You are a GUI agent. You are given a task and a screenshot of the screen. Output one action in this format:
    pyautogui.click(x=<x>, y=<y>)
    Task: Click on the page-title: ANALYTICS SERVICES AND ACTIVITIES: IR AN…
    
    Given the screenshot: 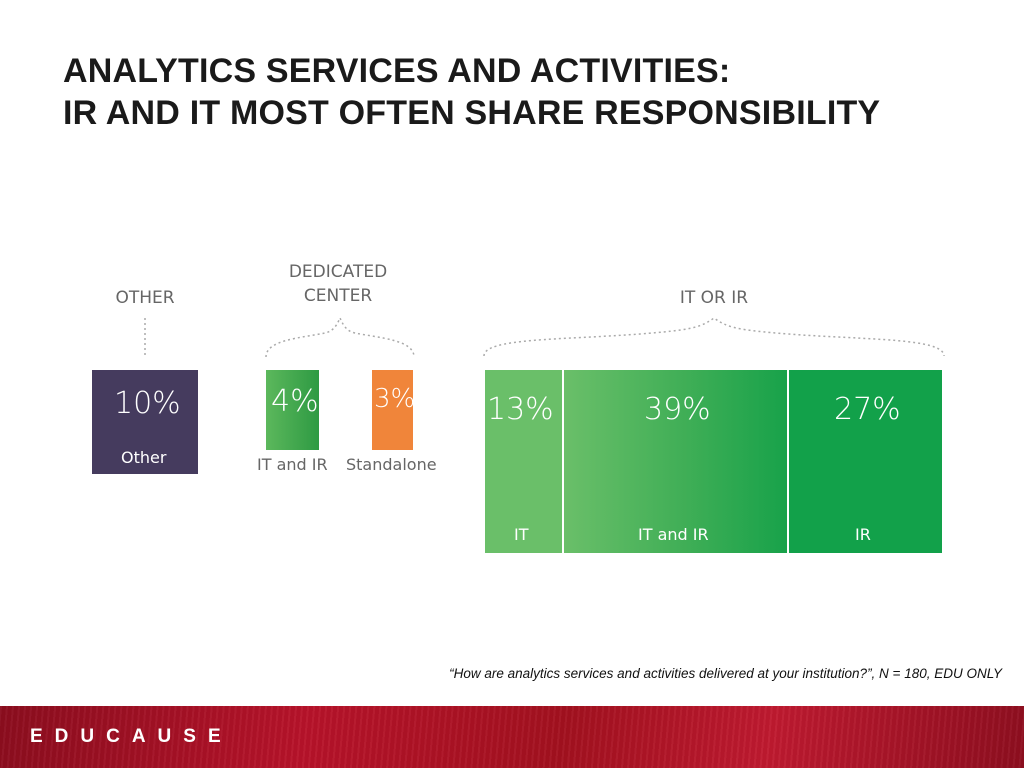 What is the action you would take?
    pyautogui.click(x=471, y=92)
    